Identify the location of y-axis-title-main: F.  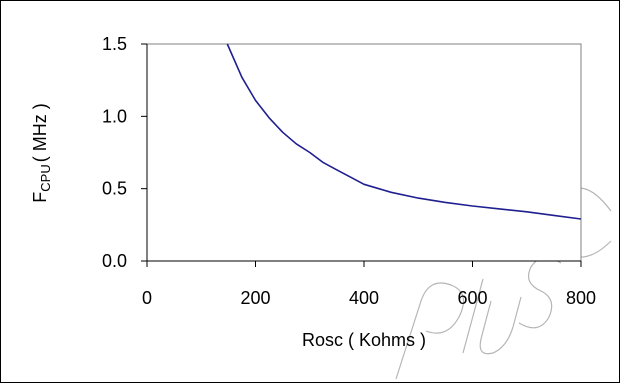
(40, 197).